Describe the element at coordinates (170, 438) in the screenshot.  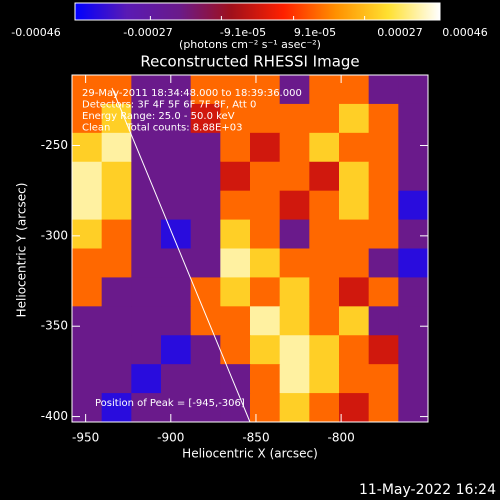
I see `x-tick-label: -900` at that location.